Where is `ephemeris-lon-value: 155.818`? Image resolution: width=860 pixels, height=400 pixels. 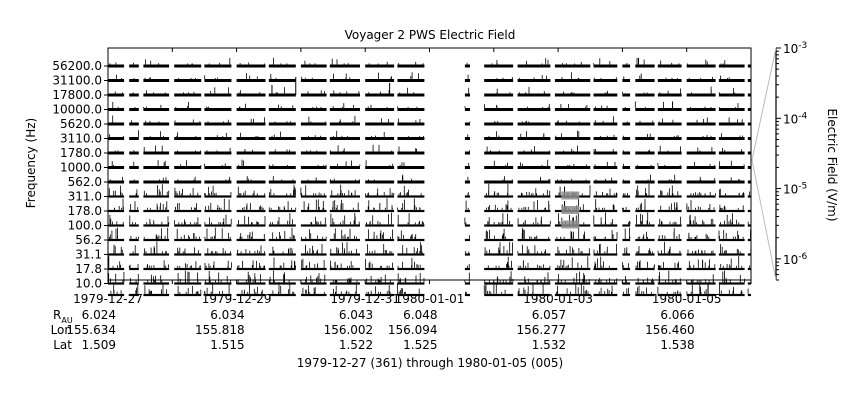
ephemeris-lon-value: 155.818 is located at coordinates (220, 330).